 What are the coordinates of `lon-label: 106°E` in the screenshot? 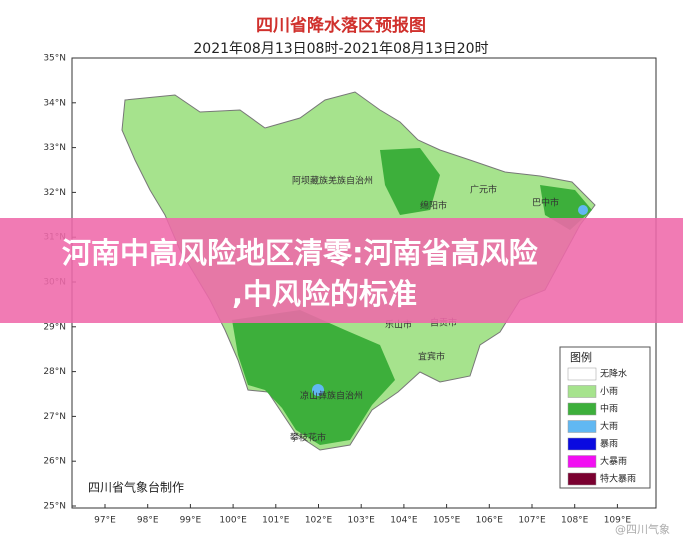 It's located at (490, 521).